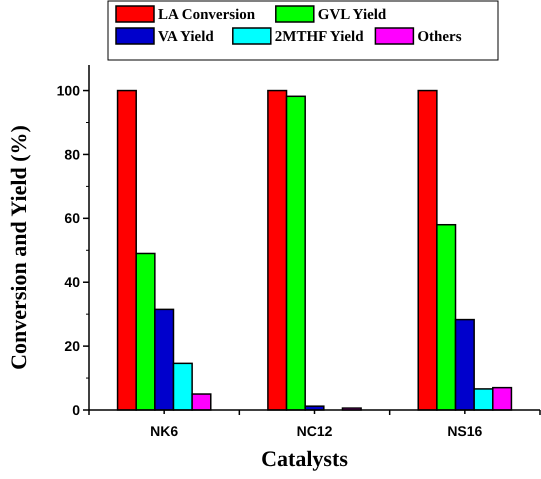  What do you see at coordinates (465, 431) in the screenshot?
I see `x-tick-label: NS16` at bounding box center [465, 431].